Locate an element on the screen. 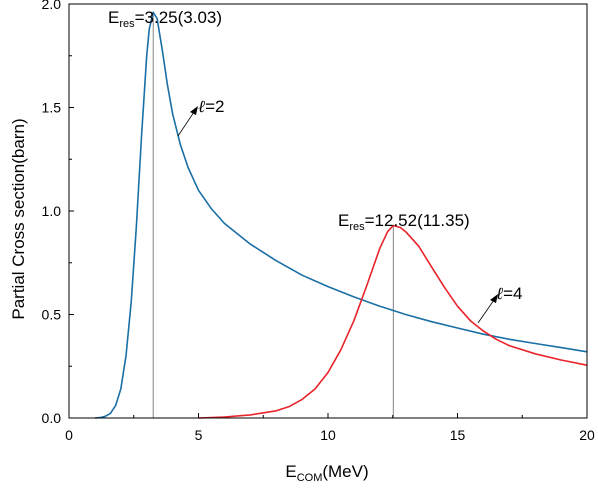 The height and width of the screenshot is (490, 598). x-axis-title: ECOM(MeV) is located at coordinates (326, 473).